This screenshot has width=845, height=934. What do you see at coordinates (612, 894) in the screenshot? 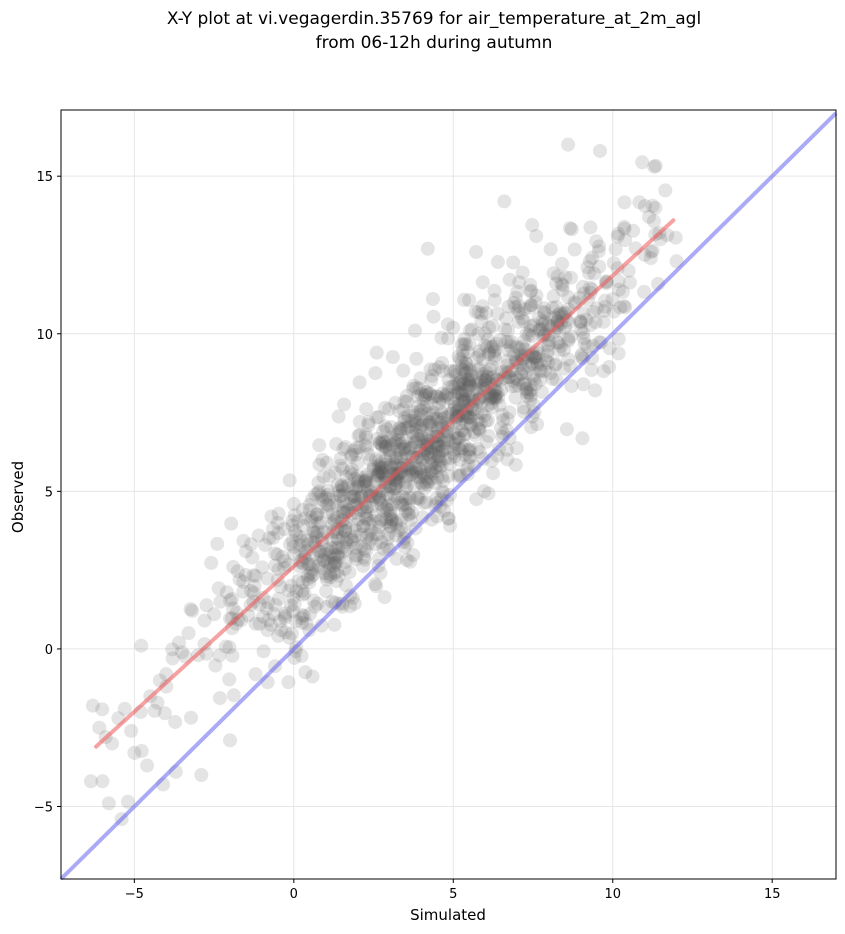
I see `x-tick-label: 10` at bounding box center [612, 894].